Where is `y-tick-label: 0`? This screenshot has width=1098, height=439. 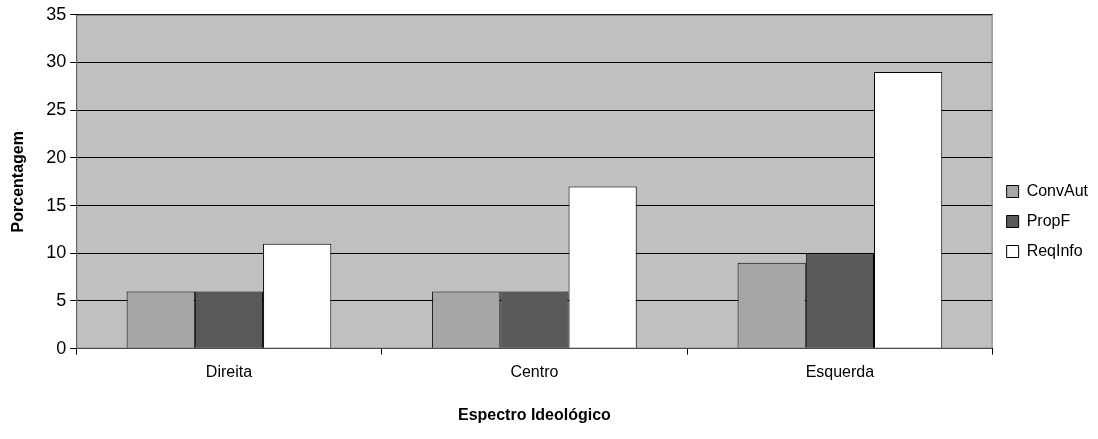
y-tick-label: 0 is located at coordinates (61, 347).